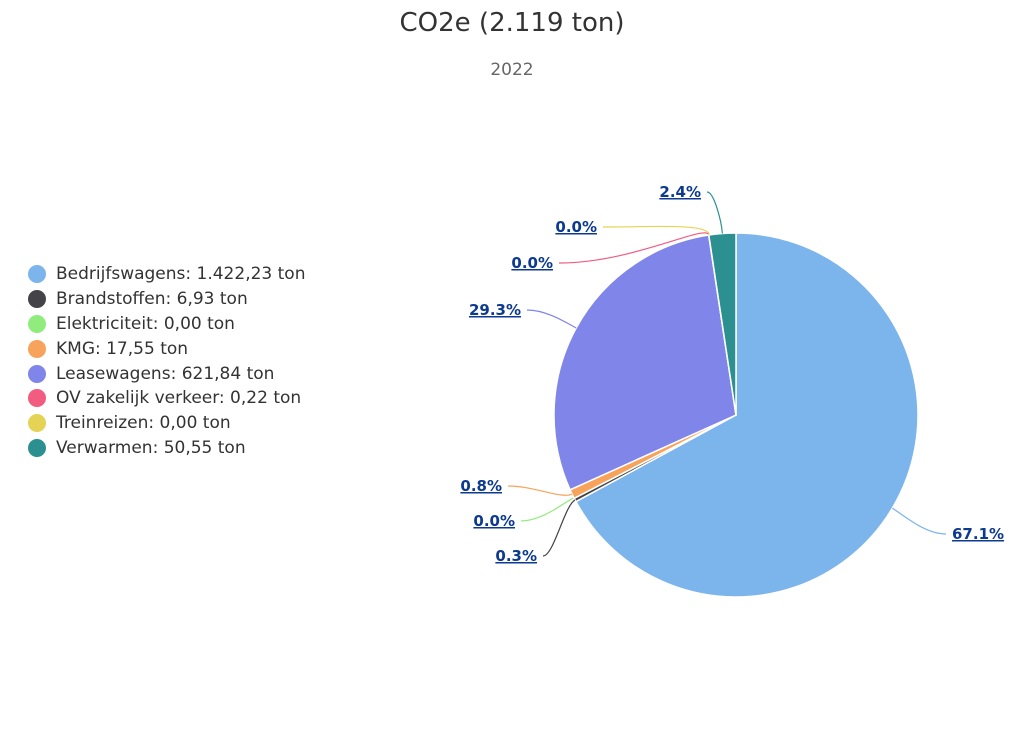 The width and height of the screenshot is (1024, 731). I want to click on legend-item-bedrijfswagens: Bedrijfswagens: 1.422,23 ton, so click(166, 274).